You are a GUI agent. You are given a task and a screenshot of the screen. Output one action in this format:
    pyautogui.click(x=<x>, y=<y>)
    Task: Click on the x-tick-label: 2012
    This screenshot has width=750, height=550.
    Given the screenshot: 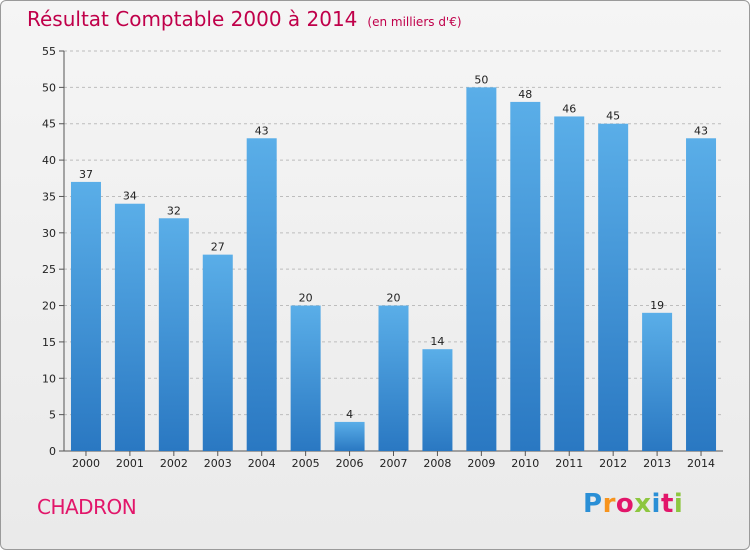 What is the action you would take?
    pyautogui.click(x=613, y=463)
    